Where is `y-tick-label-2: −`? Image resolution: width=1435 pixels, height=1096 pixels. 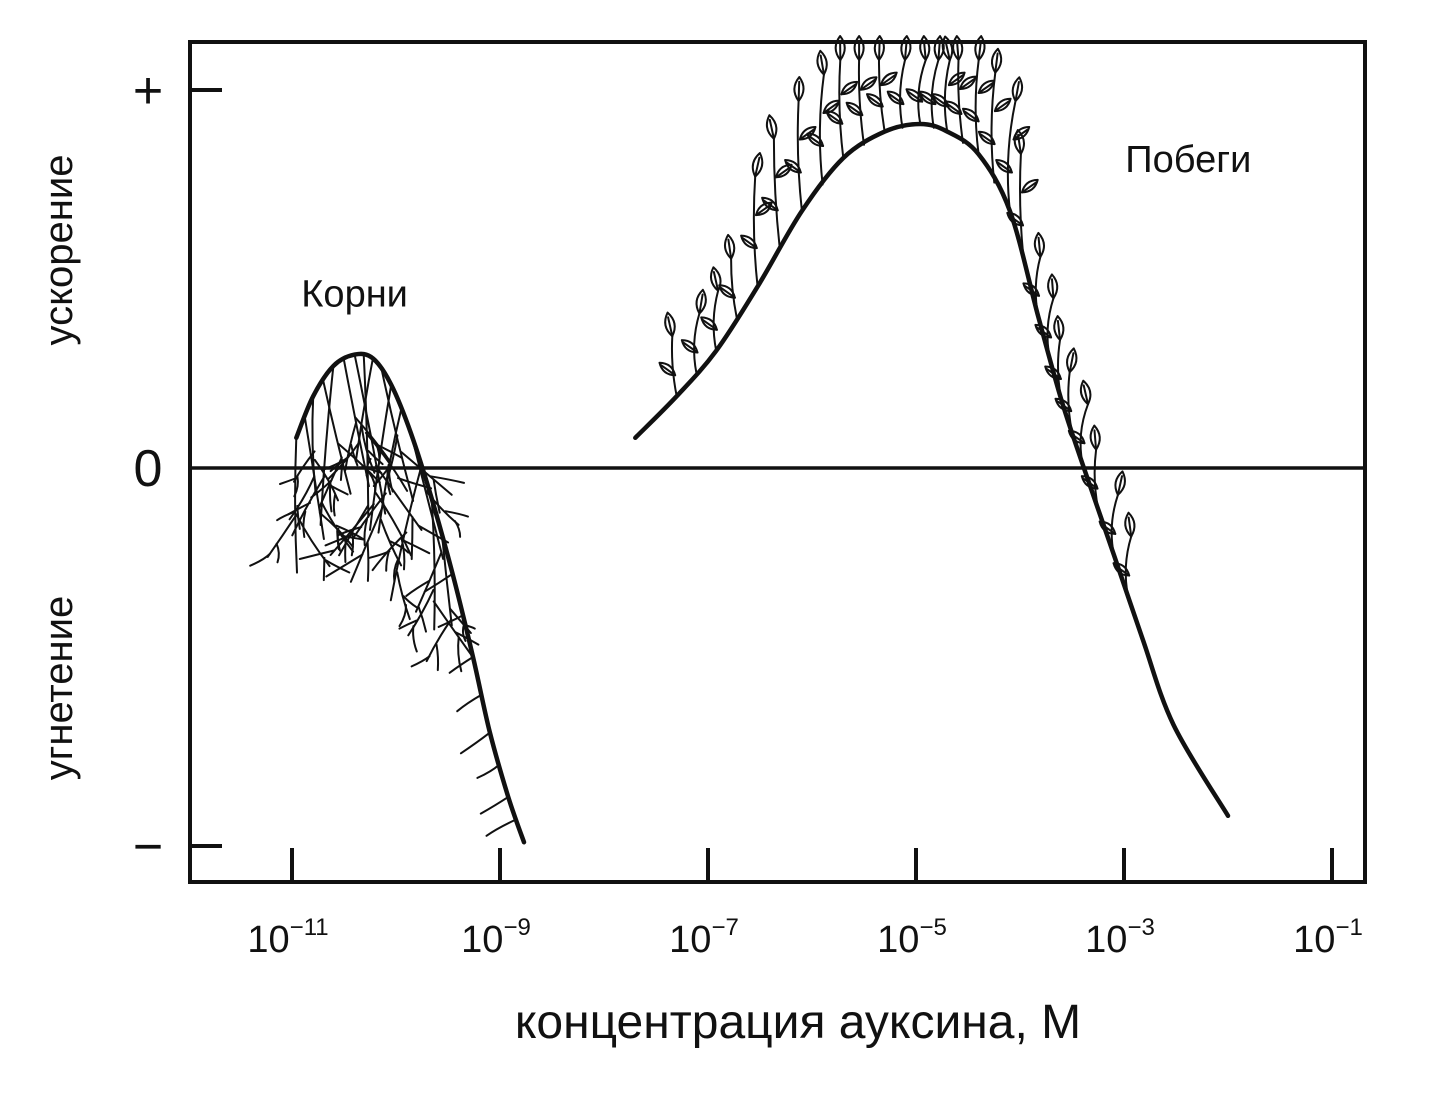 y-tick-label-2: − is located at coordinates (148, 847).